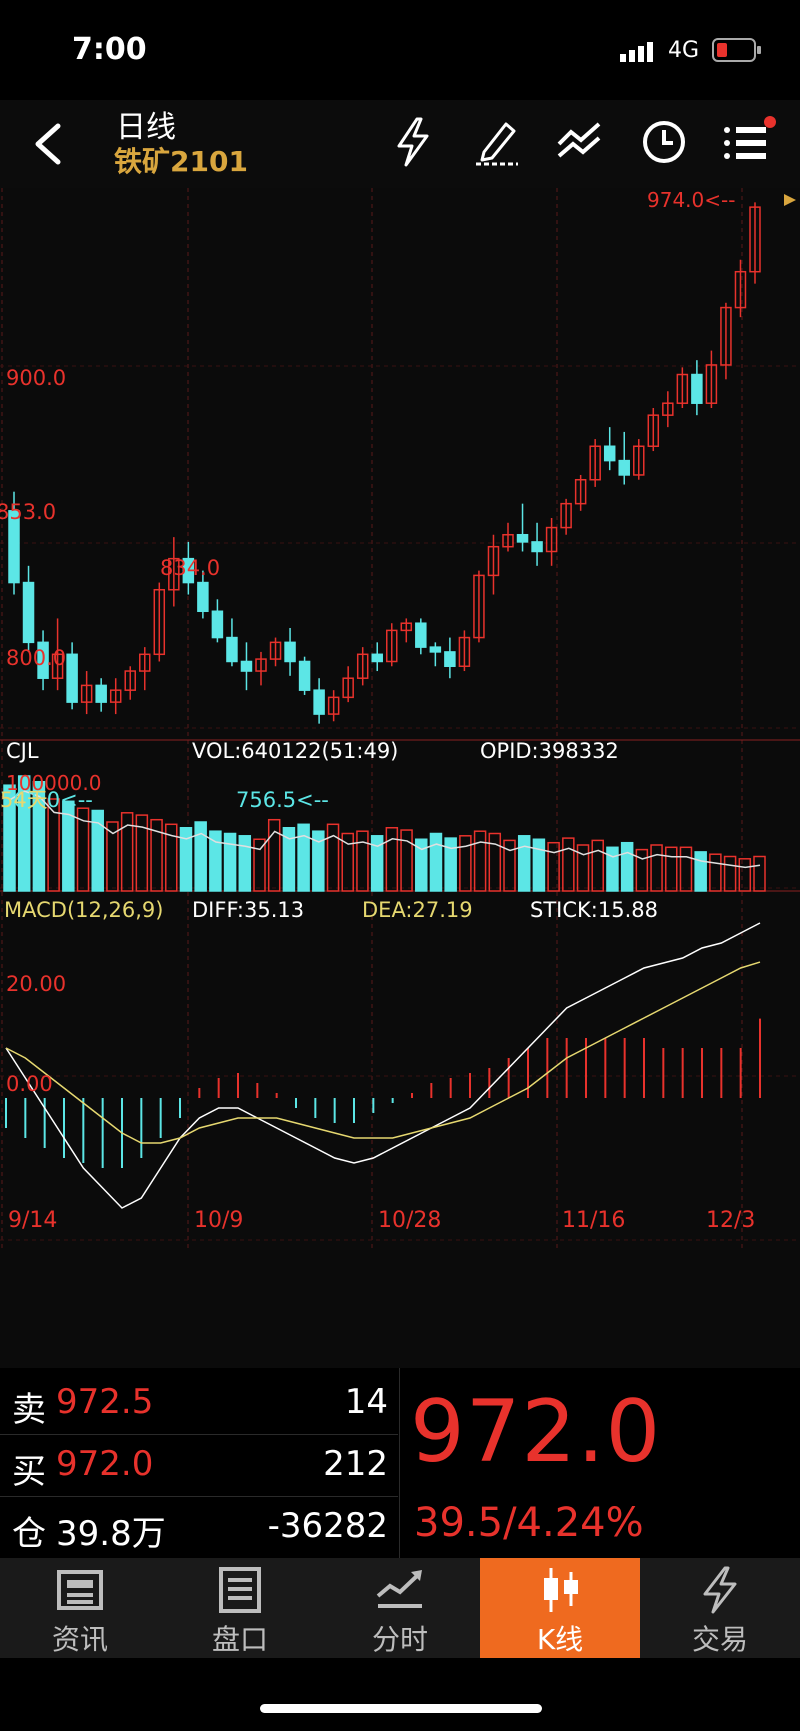  What do you see at coordinates (400, 1608) in the screenshot?
I see `nav-timeshare: 分时` at bounding box center [400, 1608].